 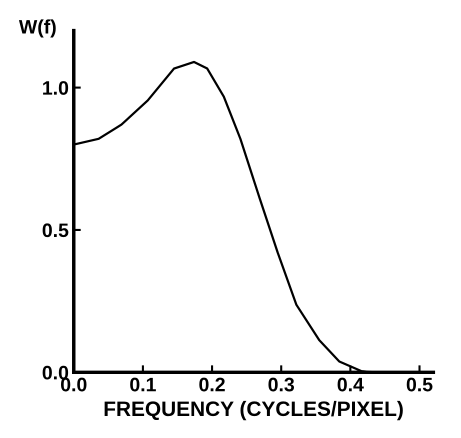 What do you see at coordinates (55, 230) in the screenshot?
I see `y-tick-label: 0.5` at bounding box center [55, 230].